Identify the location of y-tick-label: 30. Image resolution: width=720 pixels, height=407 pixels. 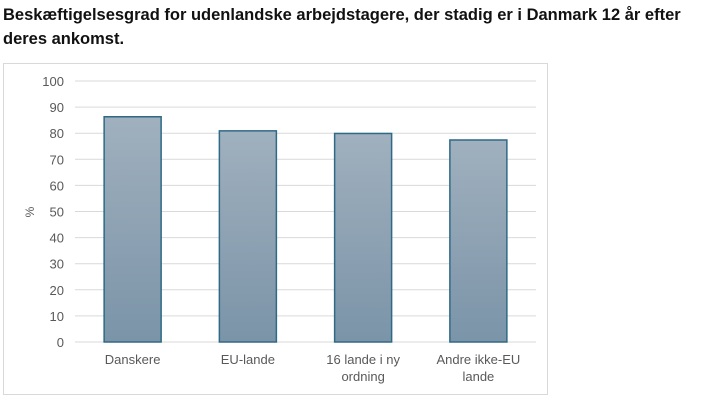
(57, 264).